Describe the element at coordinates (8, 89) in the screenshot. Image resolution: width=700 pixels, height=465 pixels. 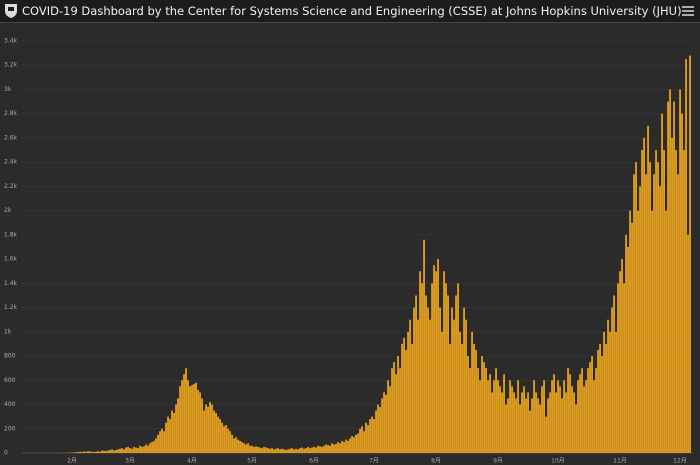
I see `y-tick-label: 3k` at that location.